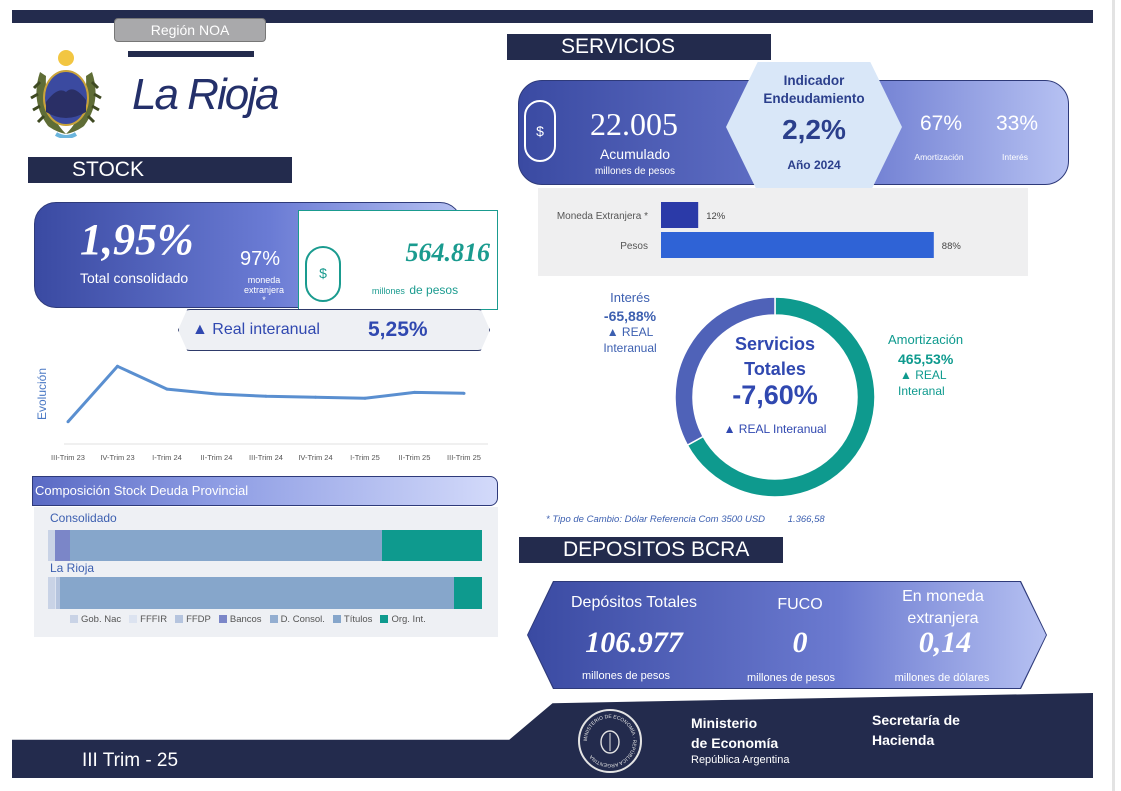 The width and height of the screenshot is (1121, 791). I want to click on servicios-donut-chart, so click(775, 397).